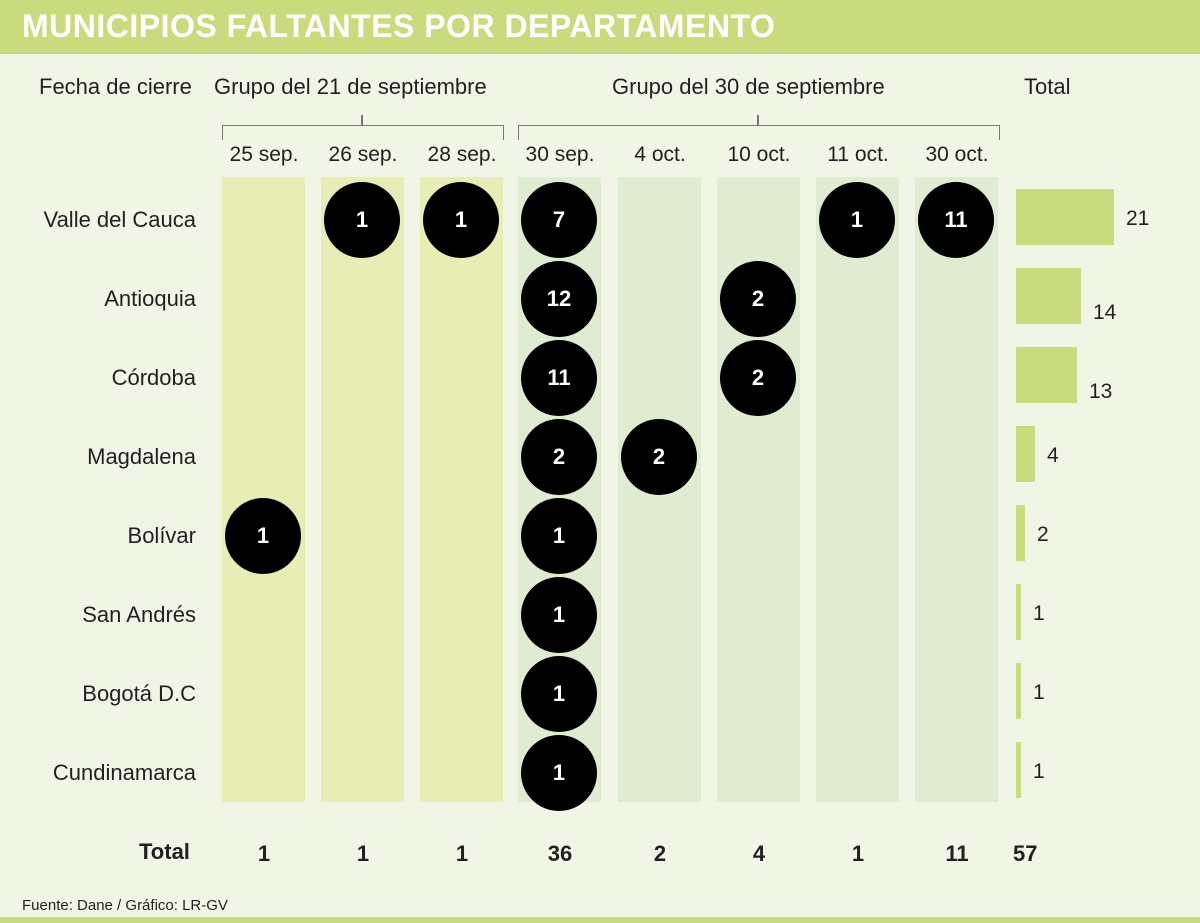  I want to click on group1-header: Grupo del 21 de septiembre, so click(350, 86).